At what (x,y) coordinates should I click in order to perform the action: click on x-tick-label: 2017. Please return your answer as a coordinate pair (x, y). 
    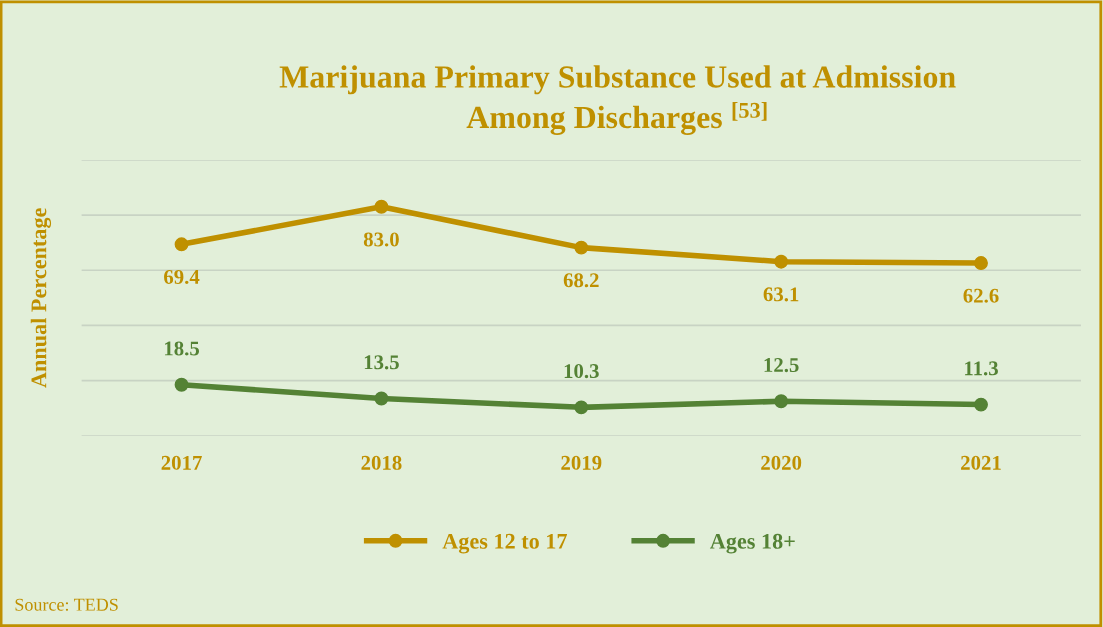
    Looking at the image, I should click on (181, 462).